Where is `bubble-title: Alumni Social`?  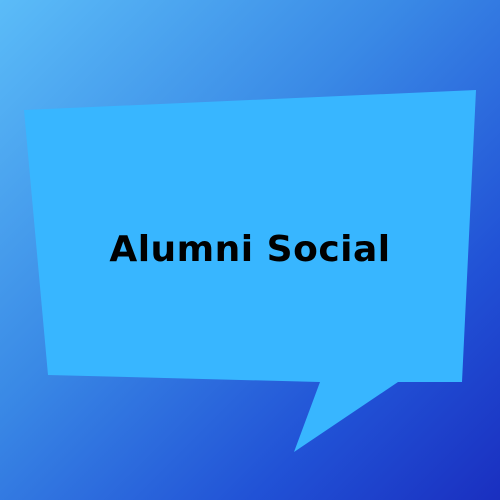 bubble-title: Alumni Social is located at coordinates (250, 249).